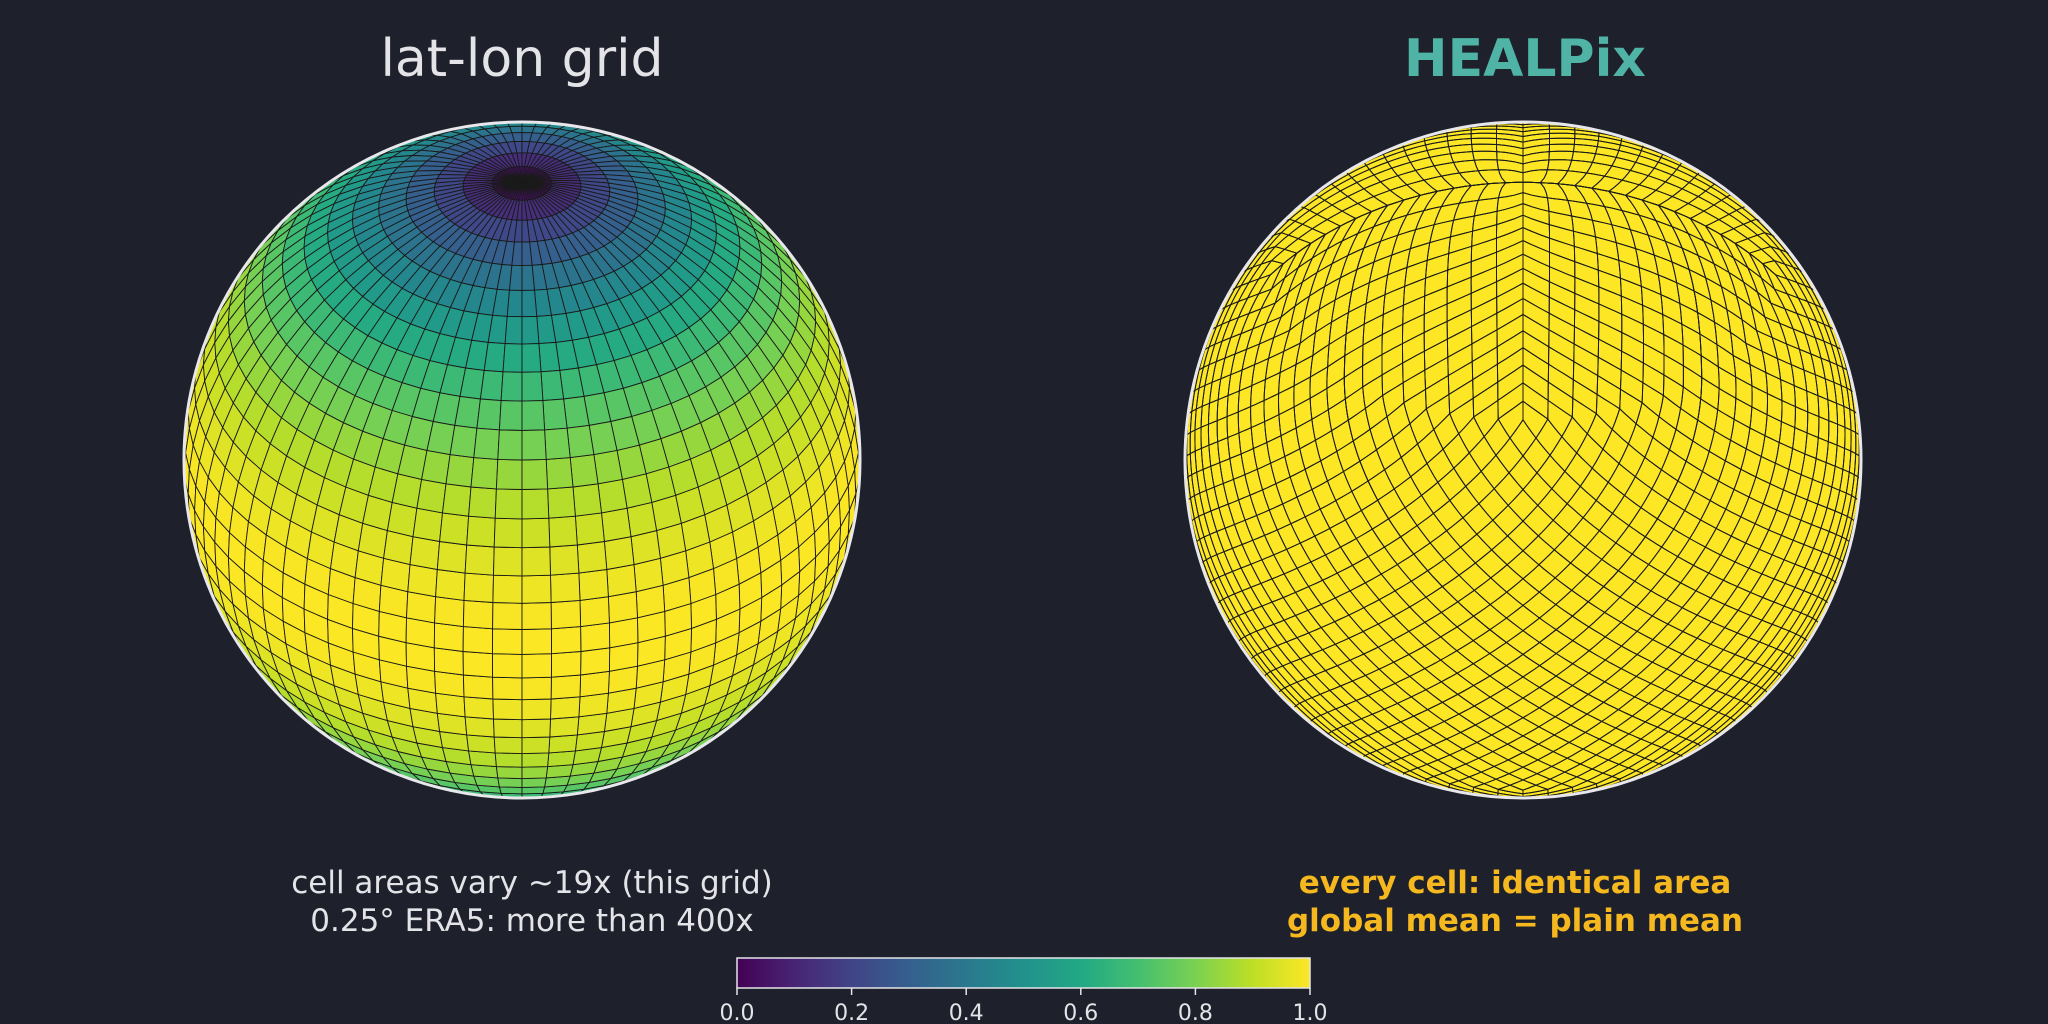 Image resolution: width=2048 pixels, height=1024 pixels. What do you see at coordinates (1023, 973) in the screenshot?
I see `colorbar-gradient` at bounding box center [1023, 973].